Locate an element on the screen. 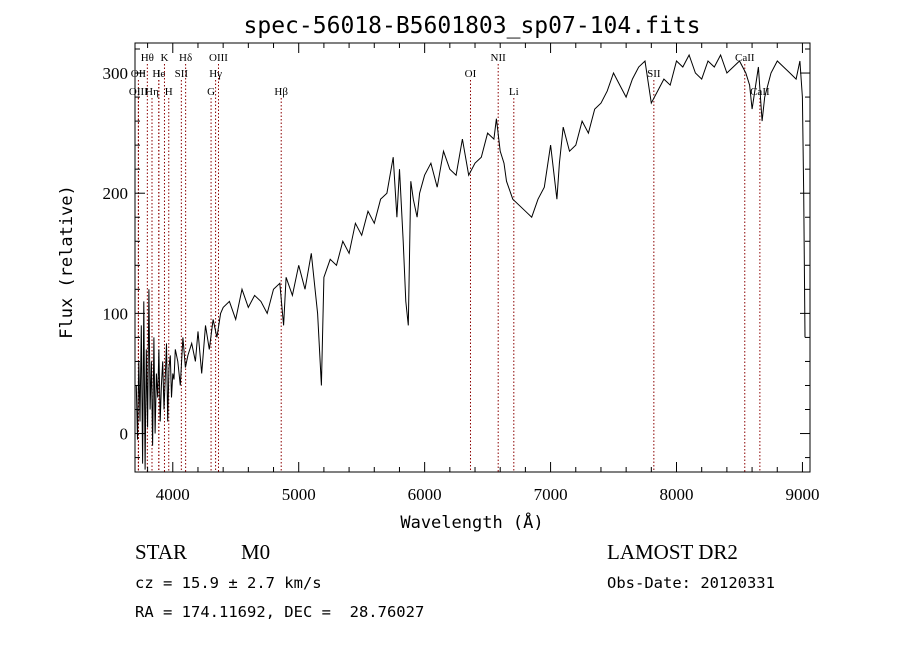 The width and height of the screenshot is (900, 649). y-tick-label: 200 is located at coordinates (116, 193).